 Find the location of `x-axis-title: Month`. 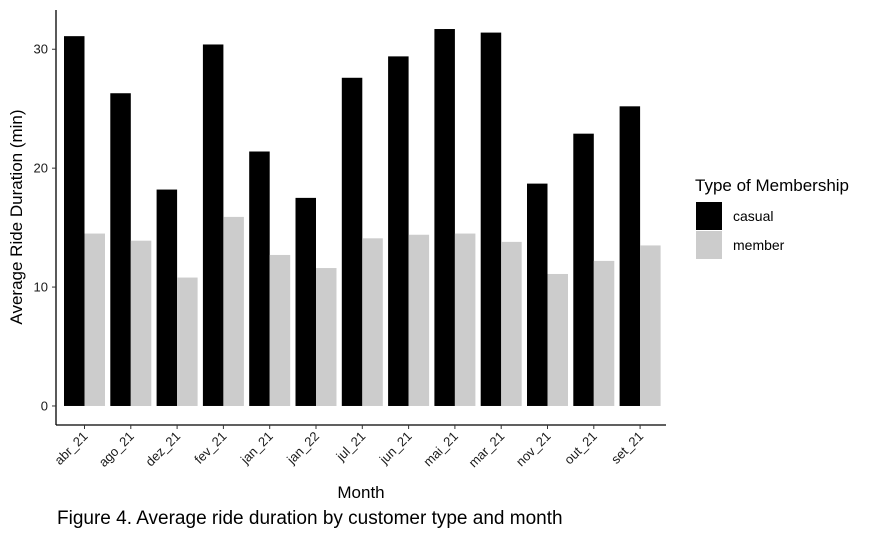

x-axis-title: Month is located at coordinates (360, 492).